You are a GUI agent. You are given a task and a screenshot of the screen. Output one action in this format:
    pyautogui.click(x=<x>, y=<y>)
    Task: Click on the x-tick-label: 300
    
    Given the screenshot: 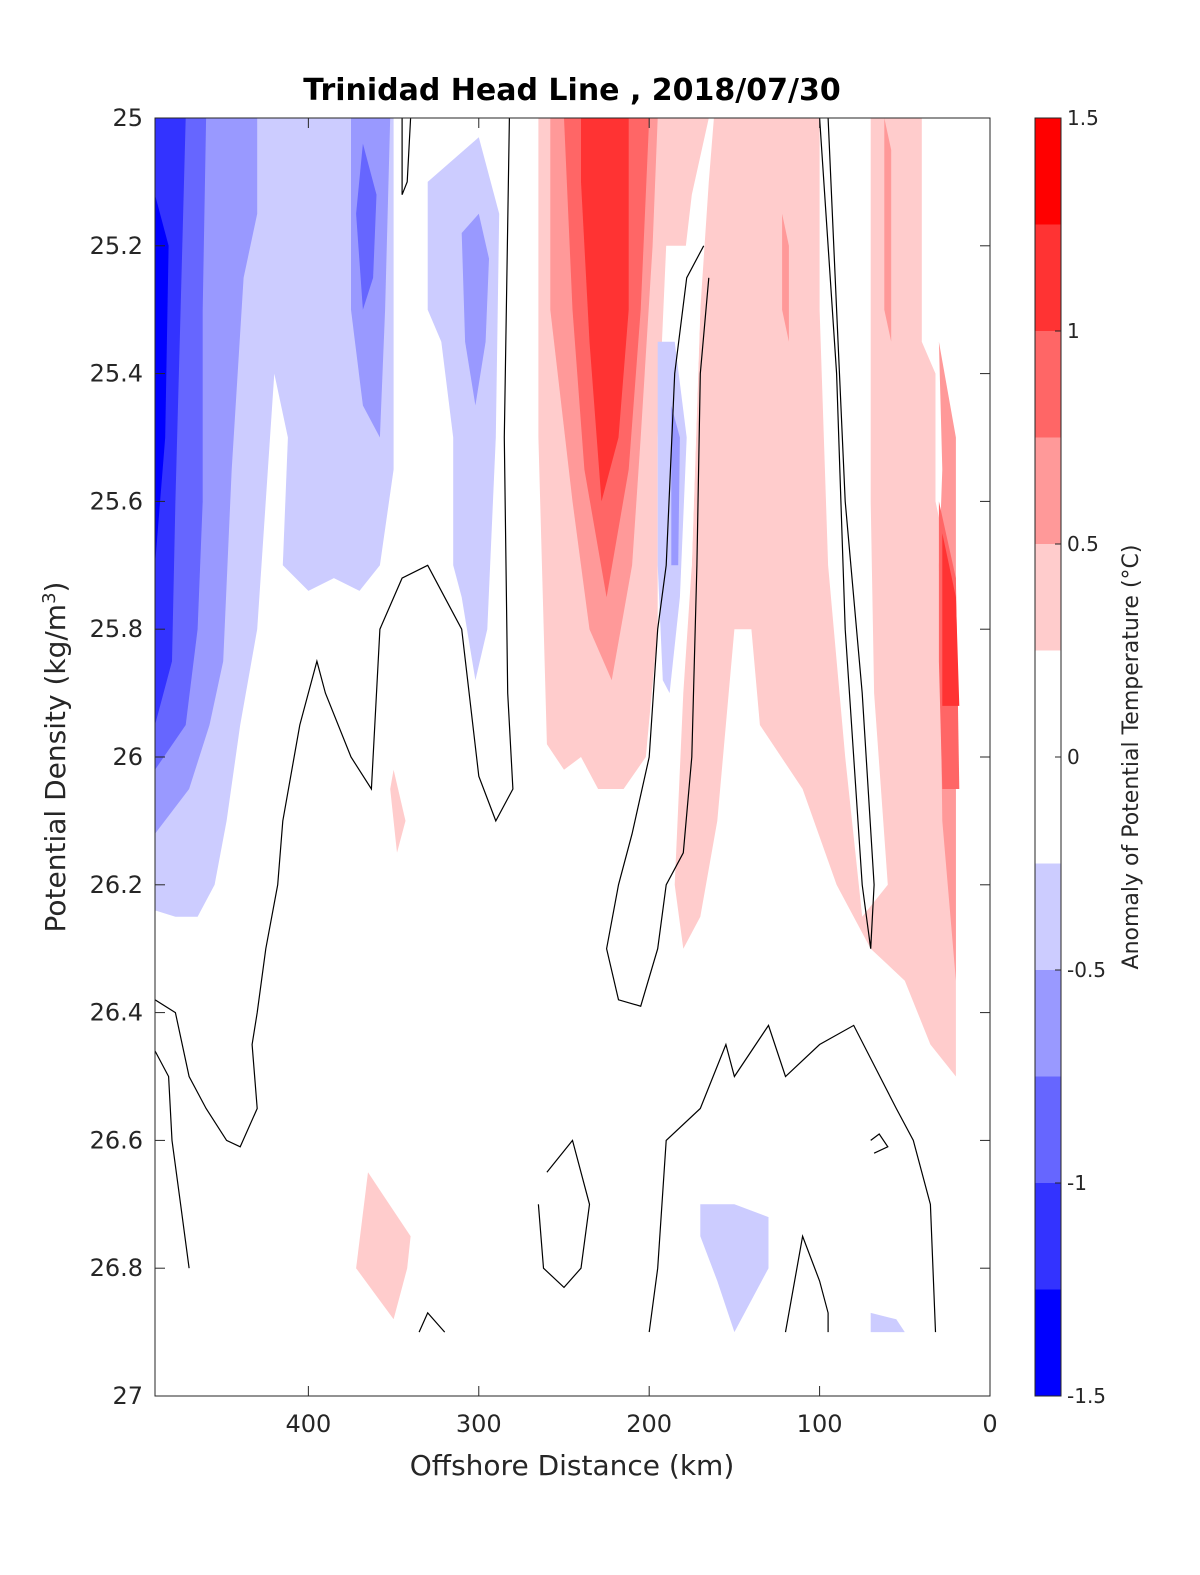 What is the action you would take?
    pyautogui.click(x=479, y=1424)
    